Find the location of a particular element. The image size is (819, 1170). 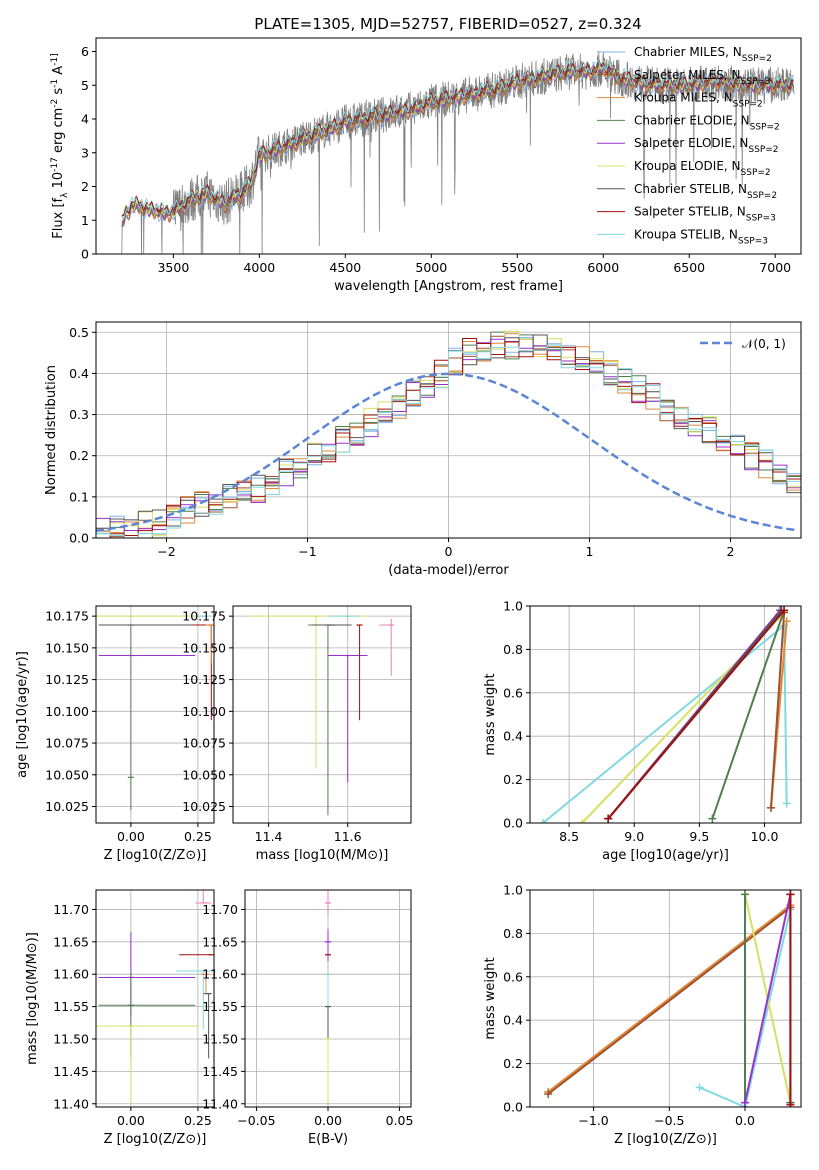

series-line-salpeter-stelib is located at coordinates (696, 714).